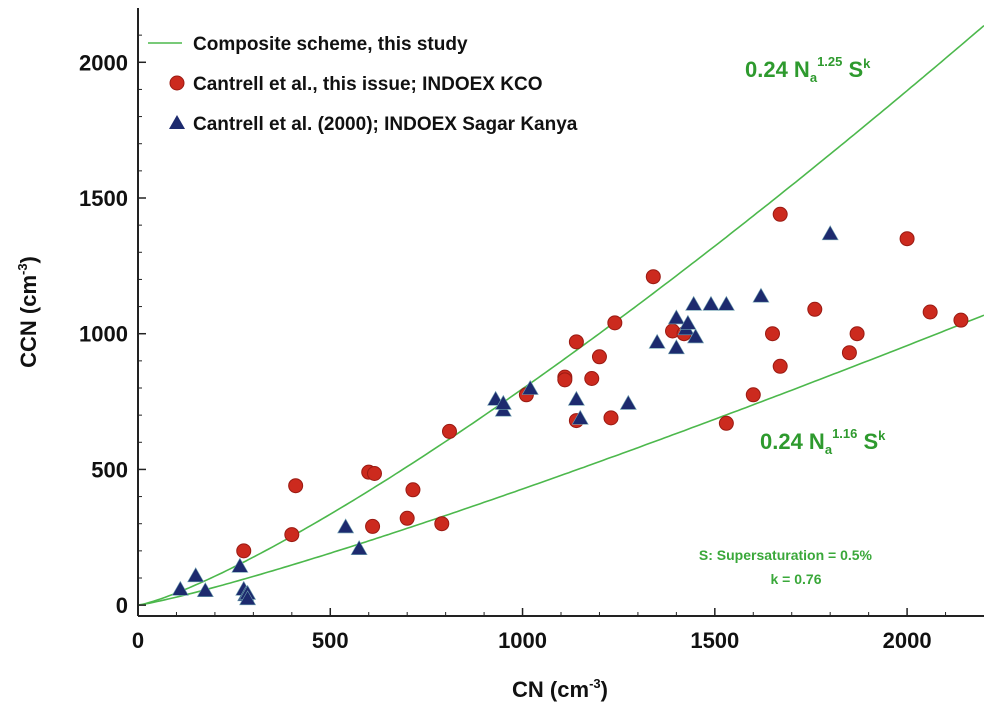 Image resolution: width=984 pixels, height=710 pixels. What do you see at coordinates (138, 640) in the screenshot?
I see `x-tick-label: 0` at bounding box center [138, 640].